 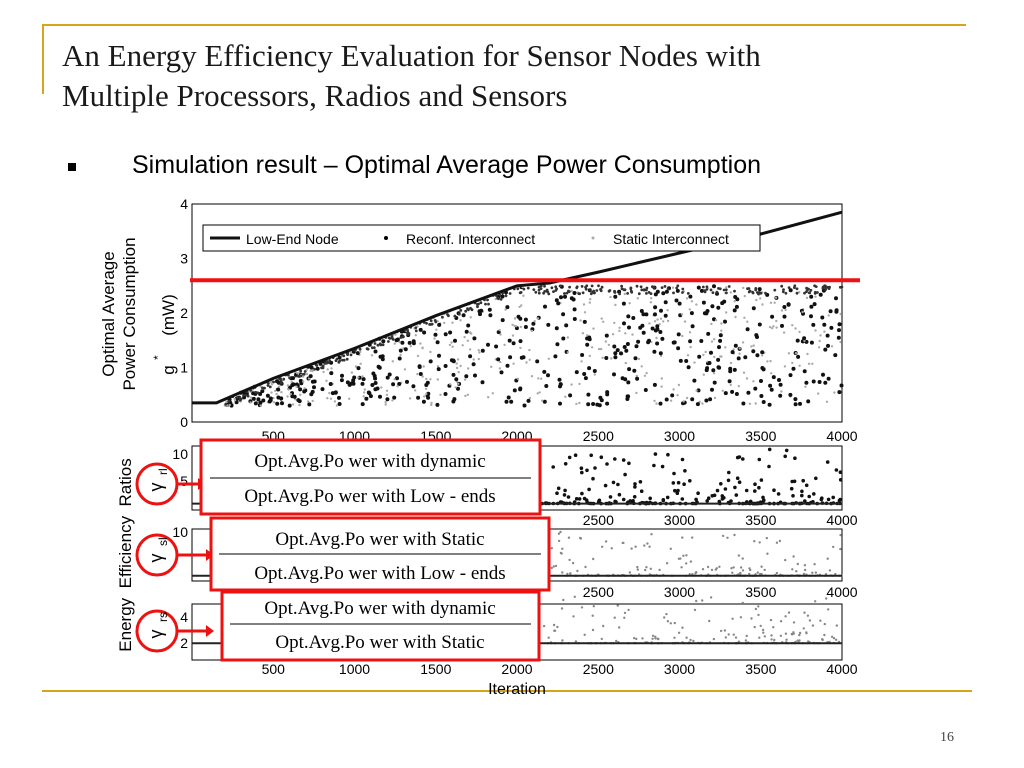 I want to click on ratio-rs-x-ticks: 500 1000 1500 2000 2500 3000 3500 4000, so click(x=560, y=669).